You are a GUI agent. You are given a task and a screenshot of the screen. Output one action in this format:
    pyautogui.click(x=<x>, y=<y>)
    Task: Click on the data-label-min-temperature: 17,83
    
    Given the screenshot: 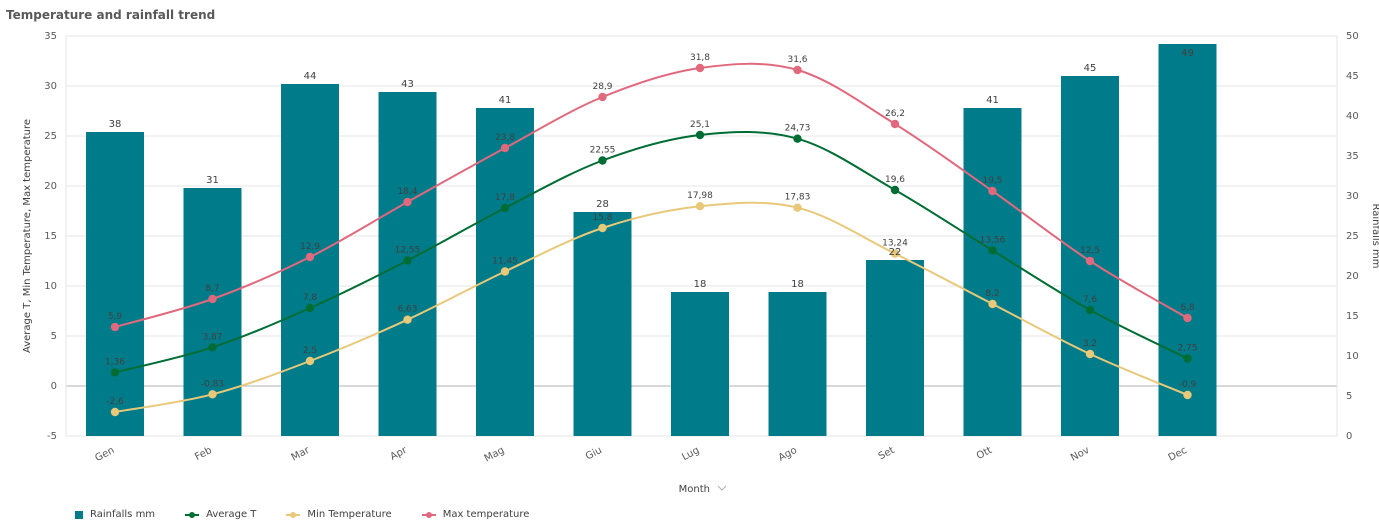 What is the action you would take?
    pyautogui.click(x=798, y=198)
    